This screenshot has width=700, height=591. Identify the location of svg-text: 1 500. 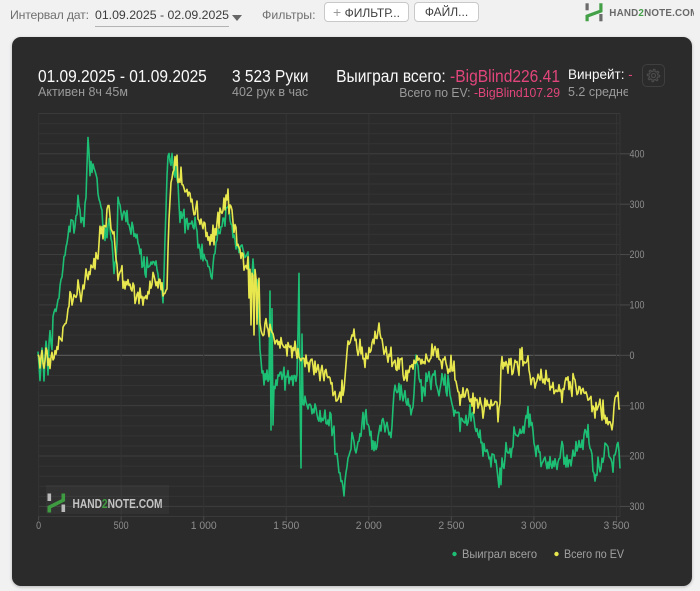
(286, 526).